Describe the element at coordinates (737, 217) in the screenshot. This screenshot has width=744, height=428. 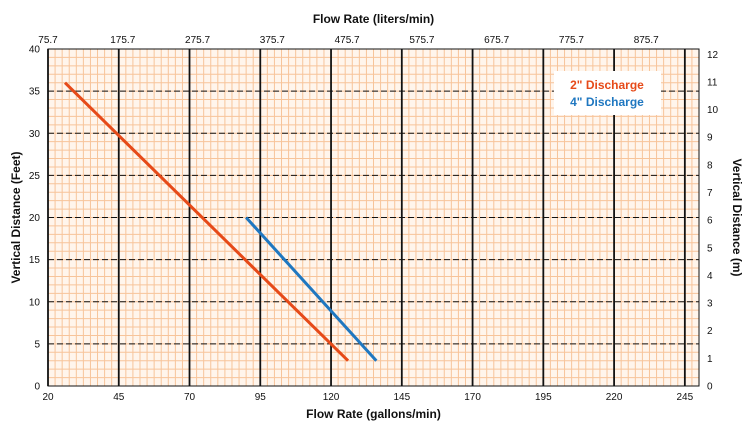
I see `y2-axis-title: Vertical Distance (m)` at that location.